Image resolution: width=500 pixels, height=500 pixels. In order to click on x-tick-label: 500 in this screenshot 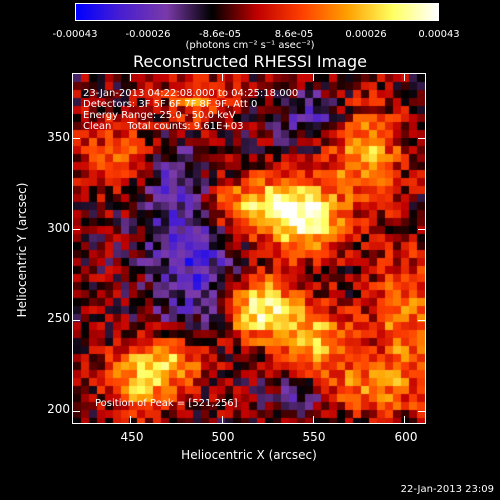, I will do `click(223, 437)`.